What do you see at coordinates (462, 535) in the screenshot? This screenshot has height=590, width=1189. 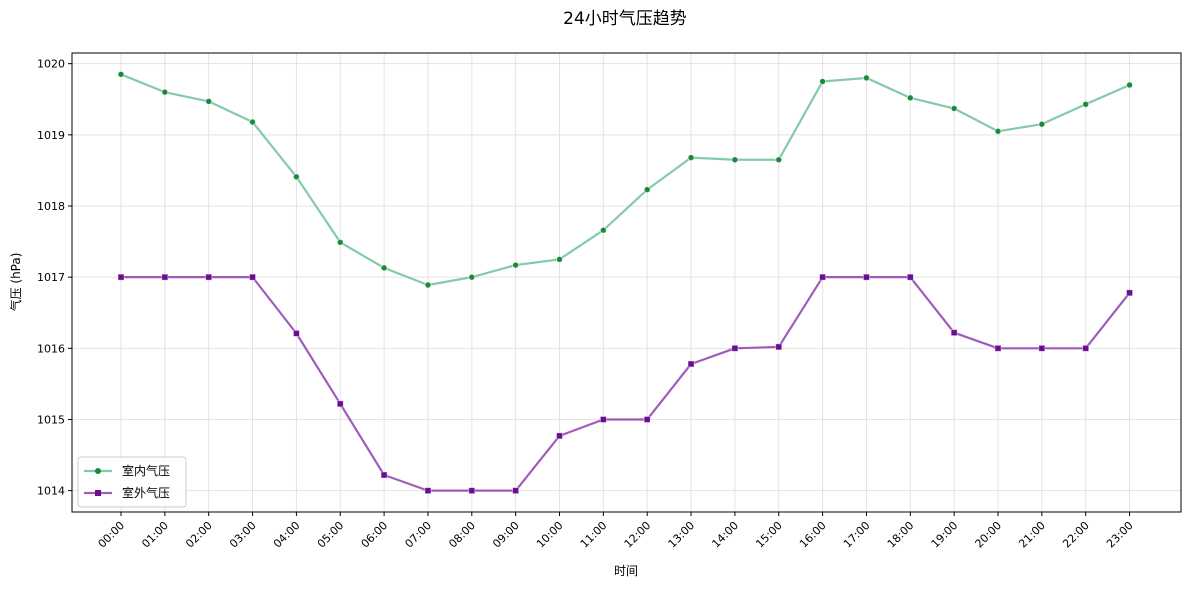 I see `x-tick-label: 08:00` at bounding box center [462, 535].